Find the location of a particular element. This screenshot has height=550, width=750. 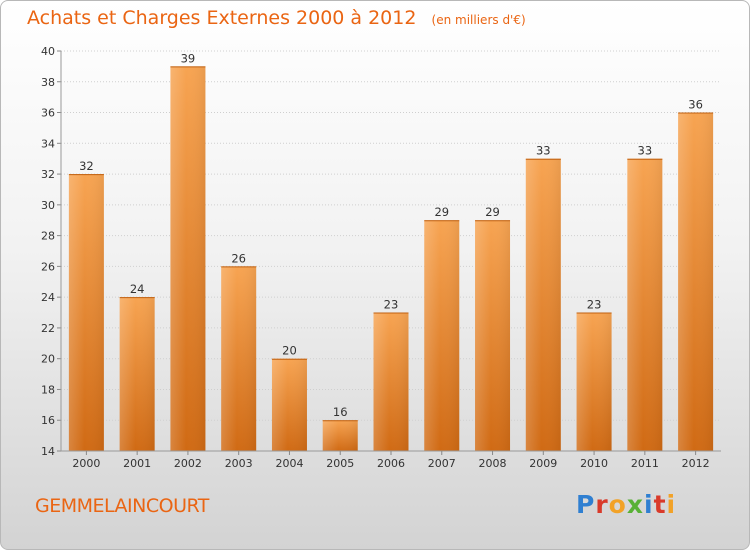

data-label-2007: 29 is located at coordinates (441, 212).